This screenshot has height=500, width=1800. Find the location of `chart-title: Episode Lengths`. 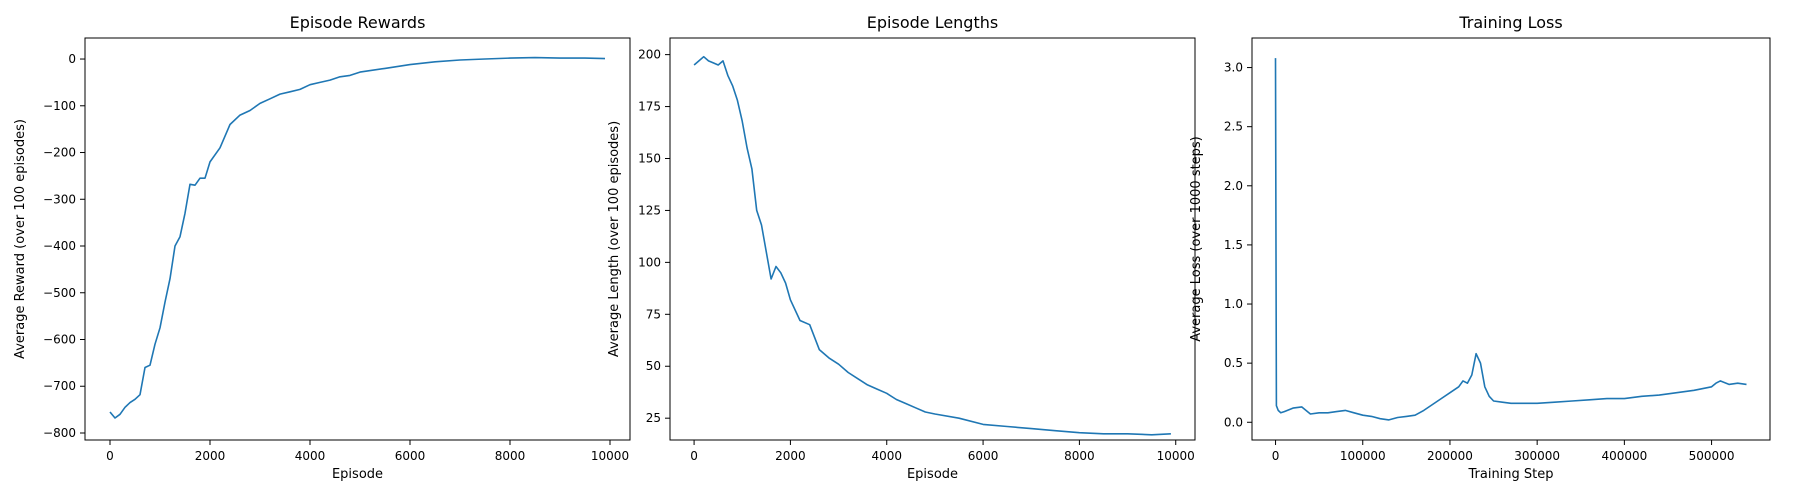

chart-title: Episode Lengths is located at coordinates (932, 22).